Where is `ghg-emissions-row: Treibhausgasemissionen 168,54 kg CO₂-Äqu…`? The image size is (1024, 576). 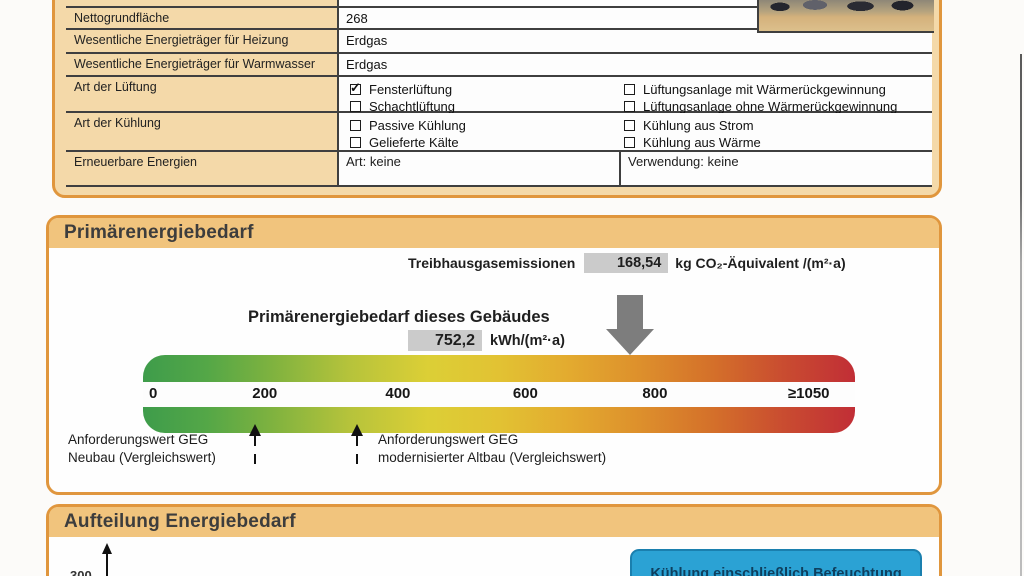 ghg-emissions-row: Treibhausgasemissionen 168,54 kg CO₂-Äqu… is located at coordinates (627, 263).